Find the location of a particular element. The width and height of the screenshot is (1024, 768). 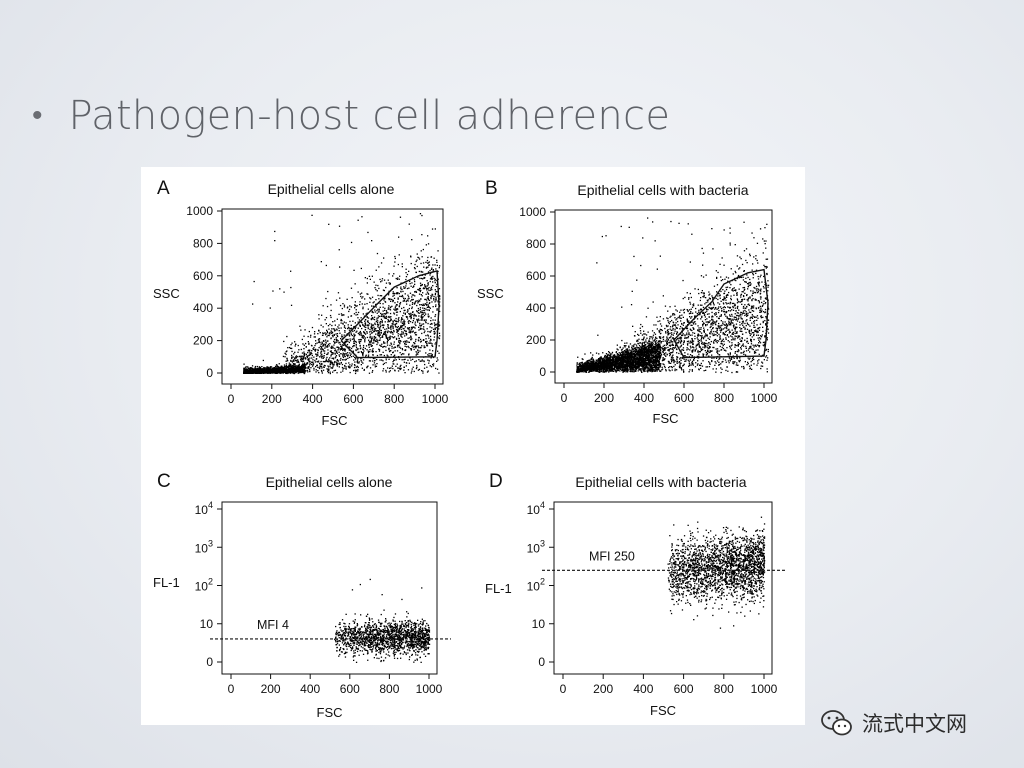

y-tick-label: 800 is located at coordinates (203, 243).